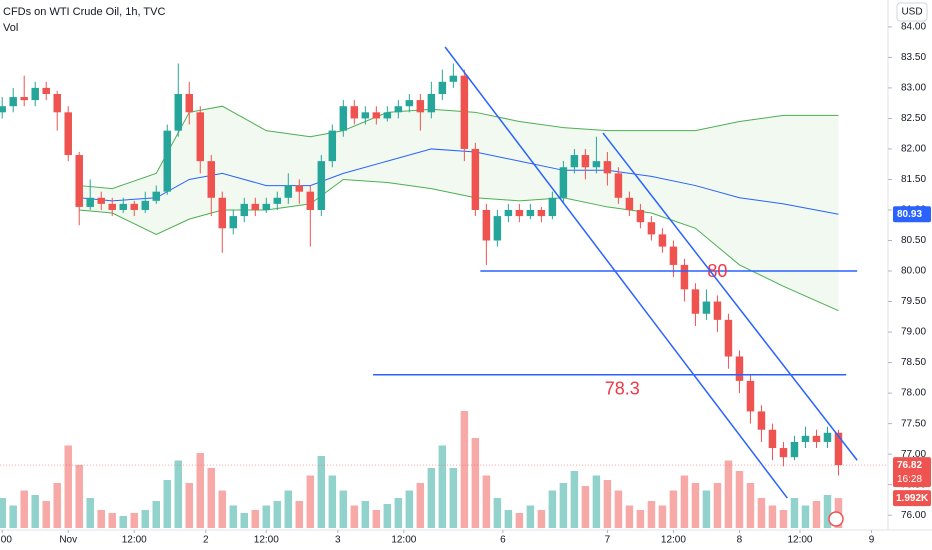 The width and height of the screenshot is (932, 550). Describe the element at coordinates (909, 465) in the screenshot. I see `last-price-value: 76.82` at that location.